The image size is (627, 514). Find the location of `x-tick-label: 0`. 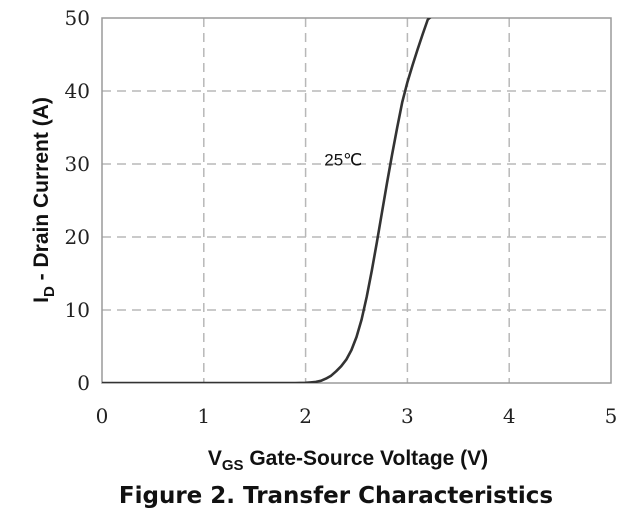

x-tick-label: 0 is located at coordinates (102, 416).